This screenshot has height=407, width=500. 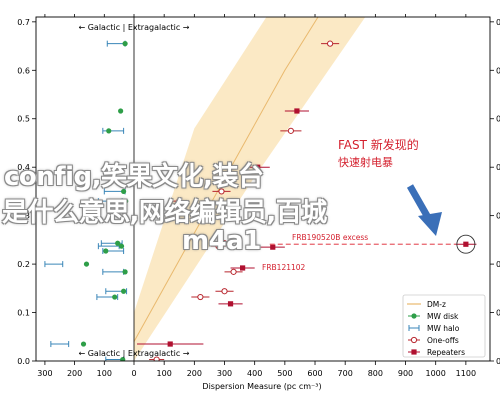 What do you see at coordinates (375, 373) in the screenshot?
I see `x-tick-label: 800` at bounding box center [375, 373].